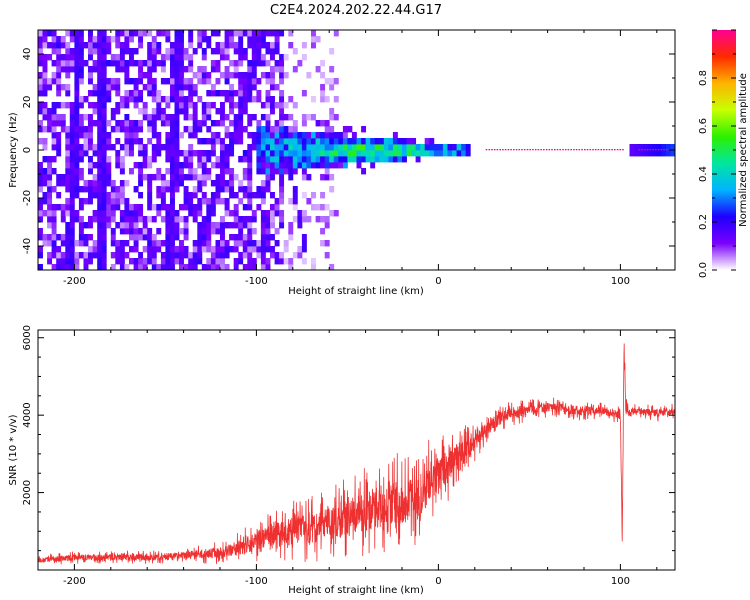 This screenshot has width=750, height=600. I want to click on x-tick-label: 100, so click(620, 281).